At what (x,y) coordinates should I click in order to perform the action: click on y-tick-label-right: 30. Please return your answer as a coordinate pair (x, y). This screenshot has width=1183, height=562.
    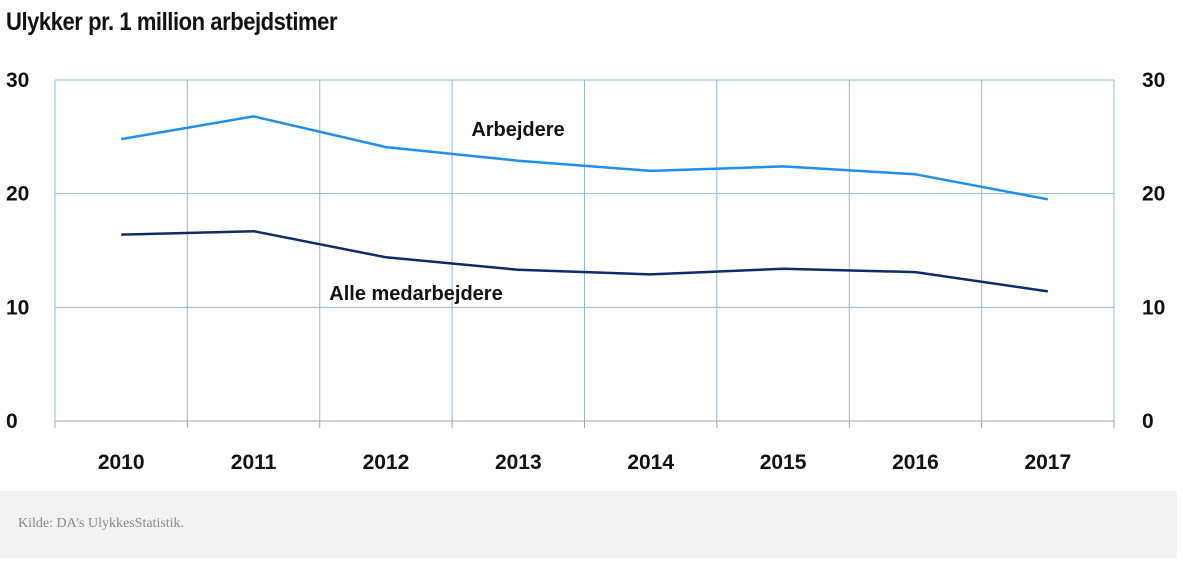
    Looking at the image, I should click on (1153, 80).